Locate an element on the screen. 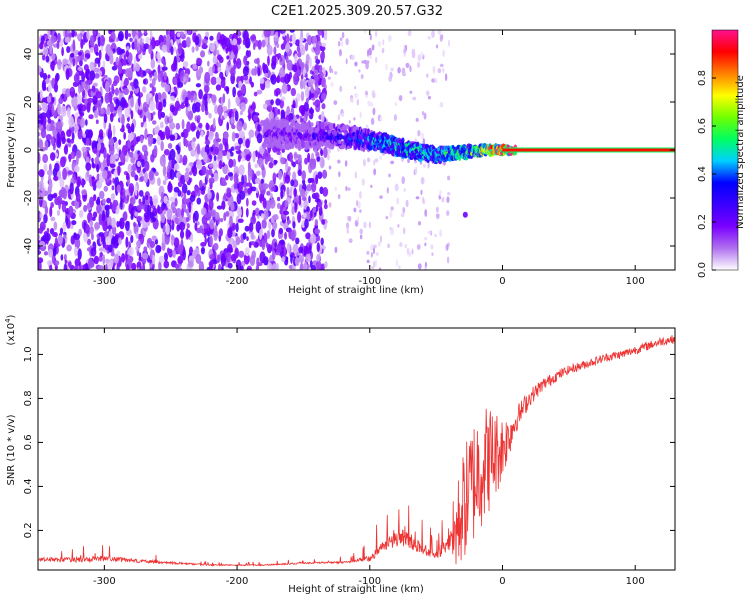  snr-y-label: SNR (10 * v/v) is located at coordinates (11, 449).